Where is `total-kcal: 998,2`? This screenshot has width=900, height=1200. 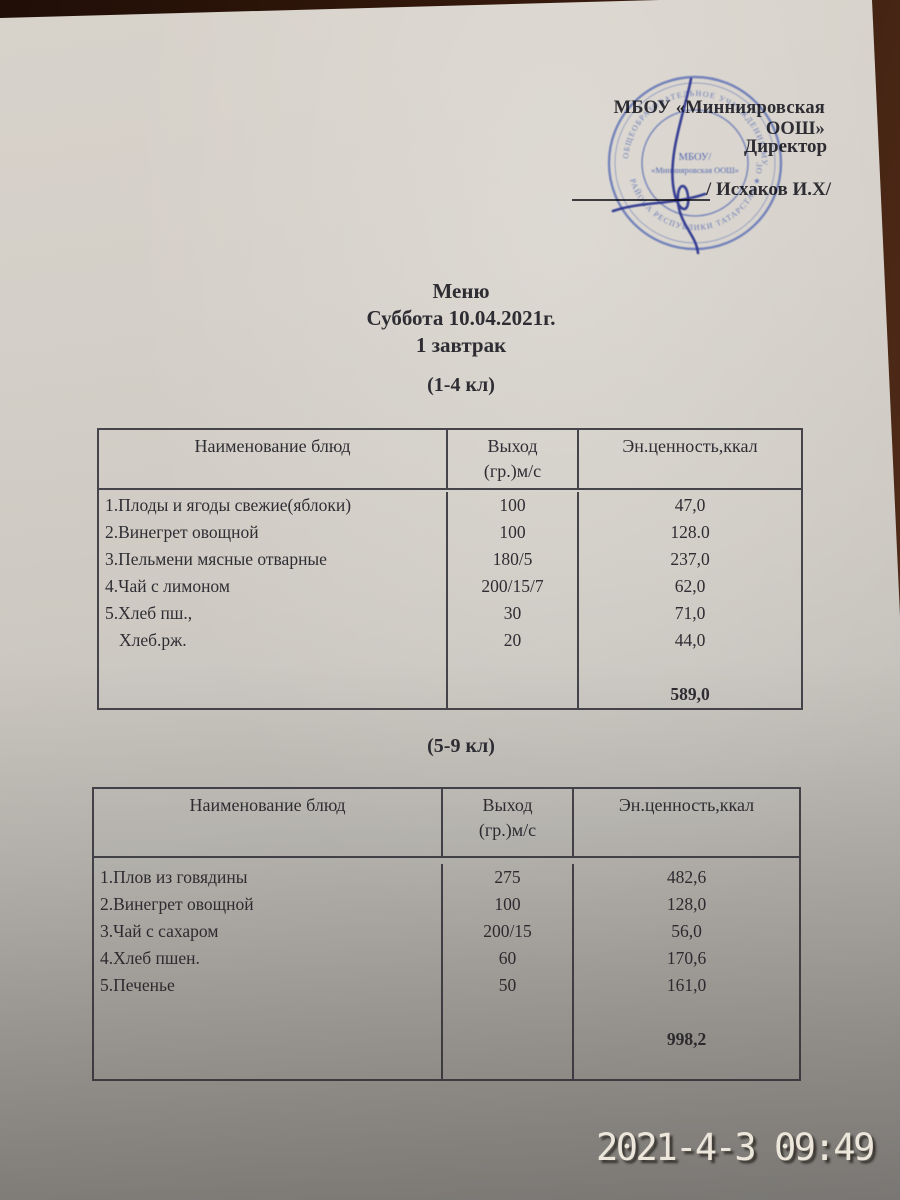
total-kcal: 998,2 is located at coordinates (686, 1039).